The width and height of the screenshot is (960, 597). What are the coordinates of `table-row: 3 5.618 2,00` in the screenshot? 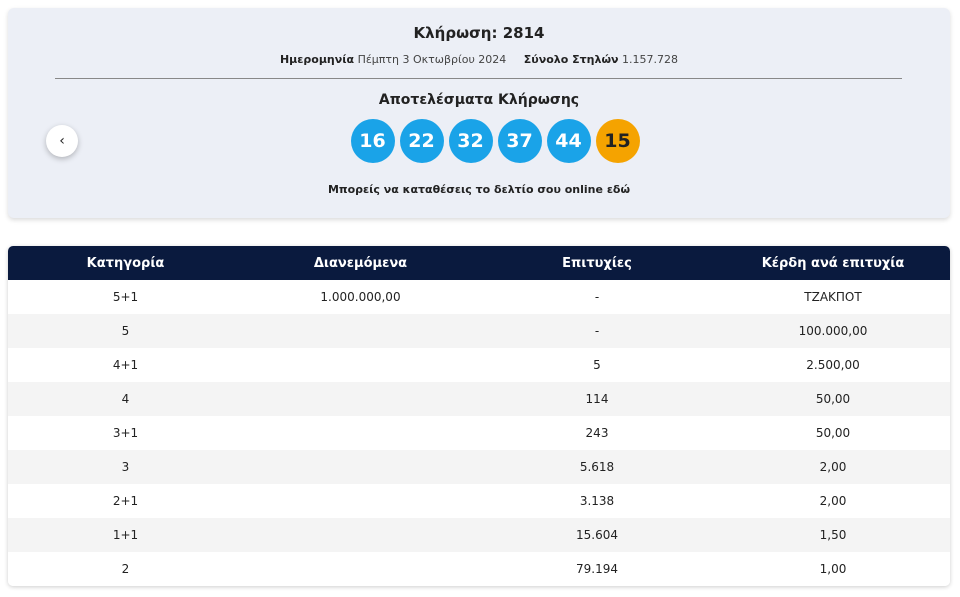 It's located at (479, 467).